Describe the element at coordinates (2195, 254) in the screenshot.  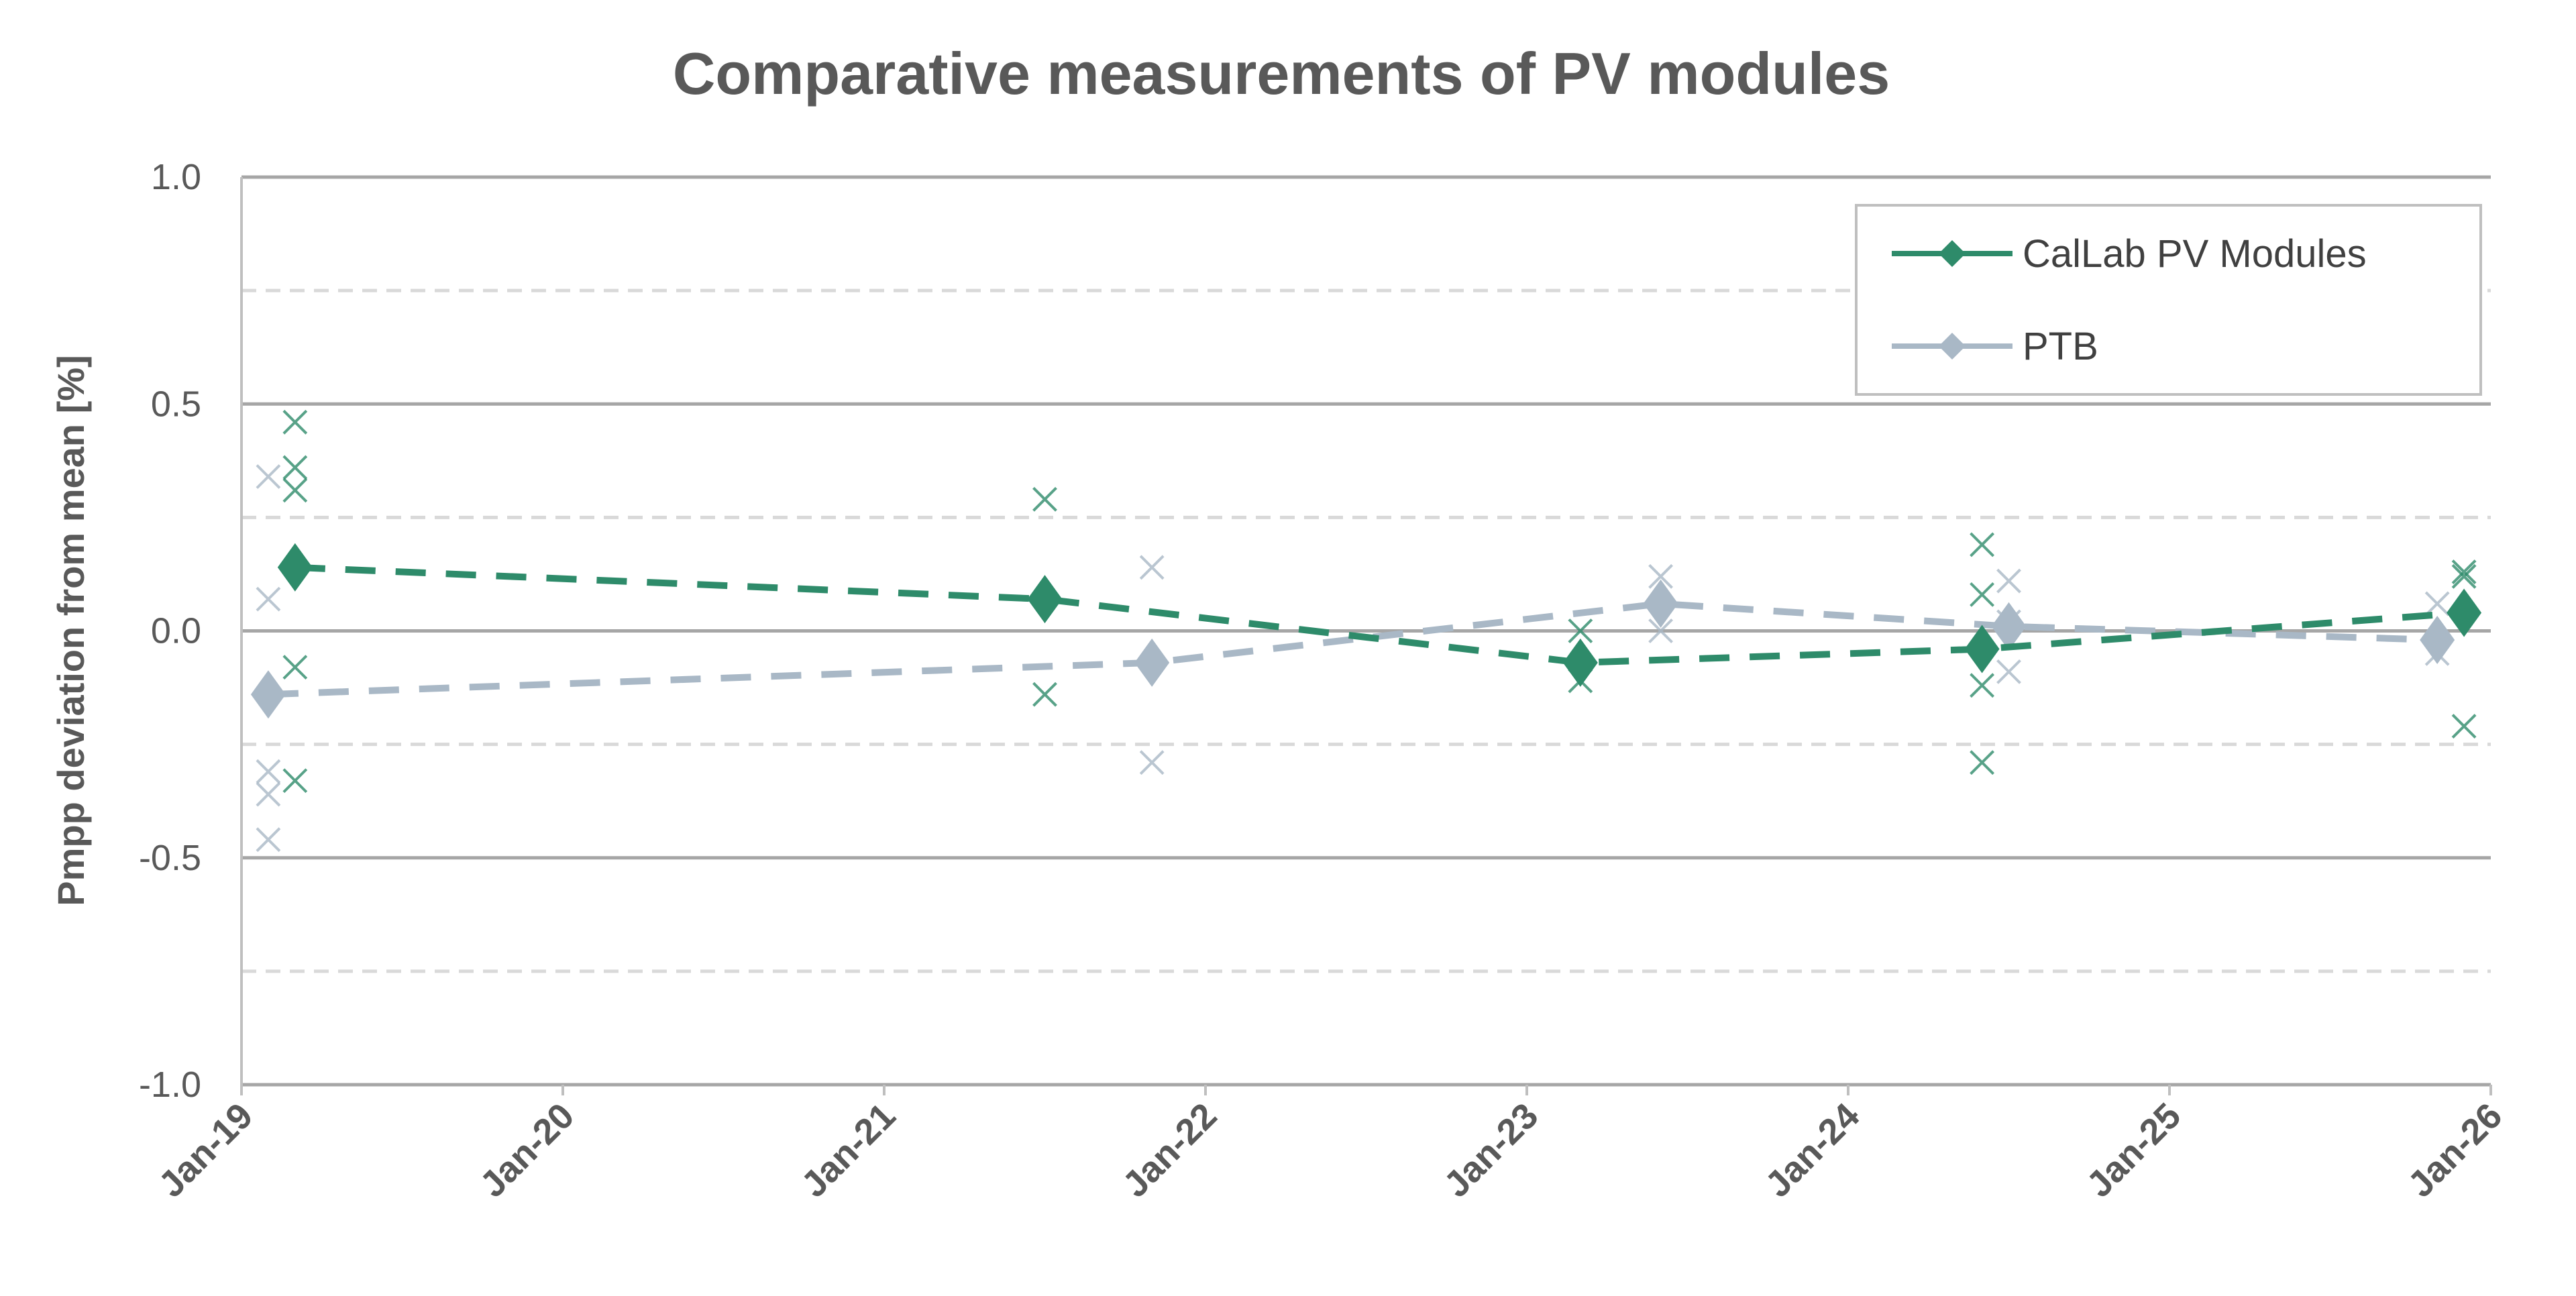
I see `legend-label-callab: CalLab PV Modules` at that location.